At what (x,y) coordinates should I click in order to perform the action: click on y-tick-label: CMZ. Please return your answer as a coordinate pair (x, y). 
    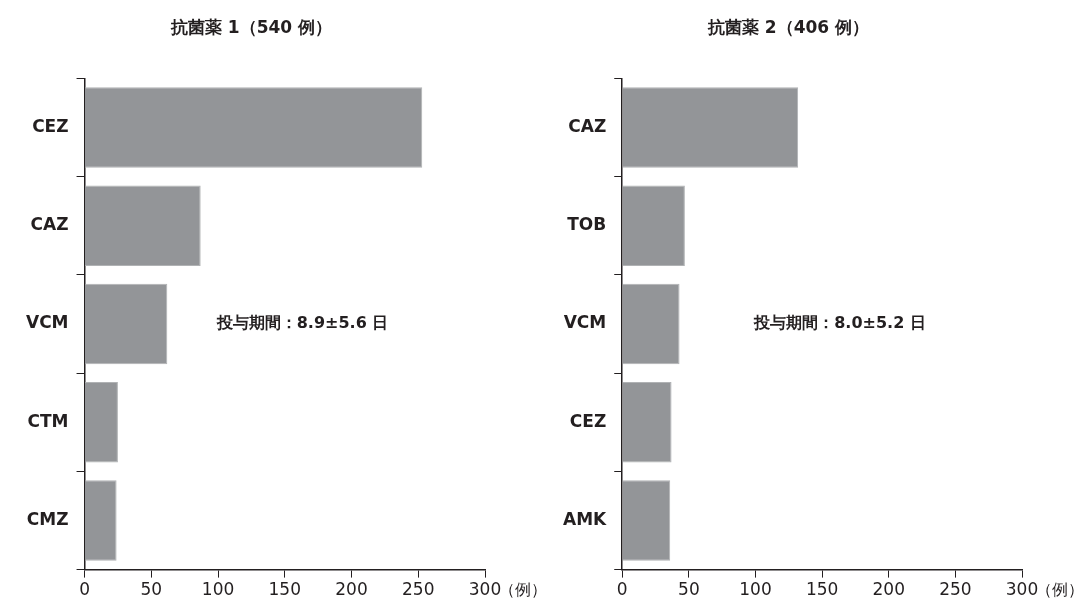
    Looking at the image, I should click on (47, 518).